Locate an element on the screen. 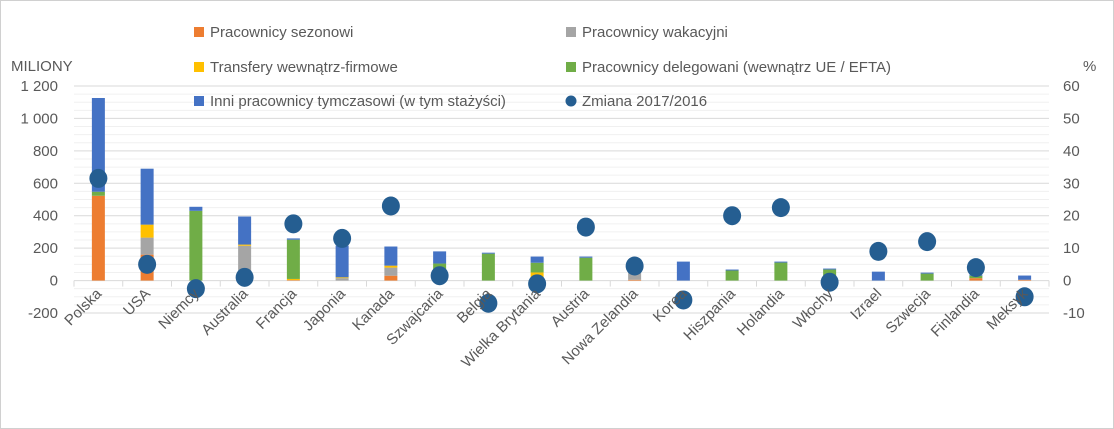 The width and height of the screenshot is (1114, 429). x-tick-label: Izrael is located at coordinates (866, 304).